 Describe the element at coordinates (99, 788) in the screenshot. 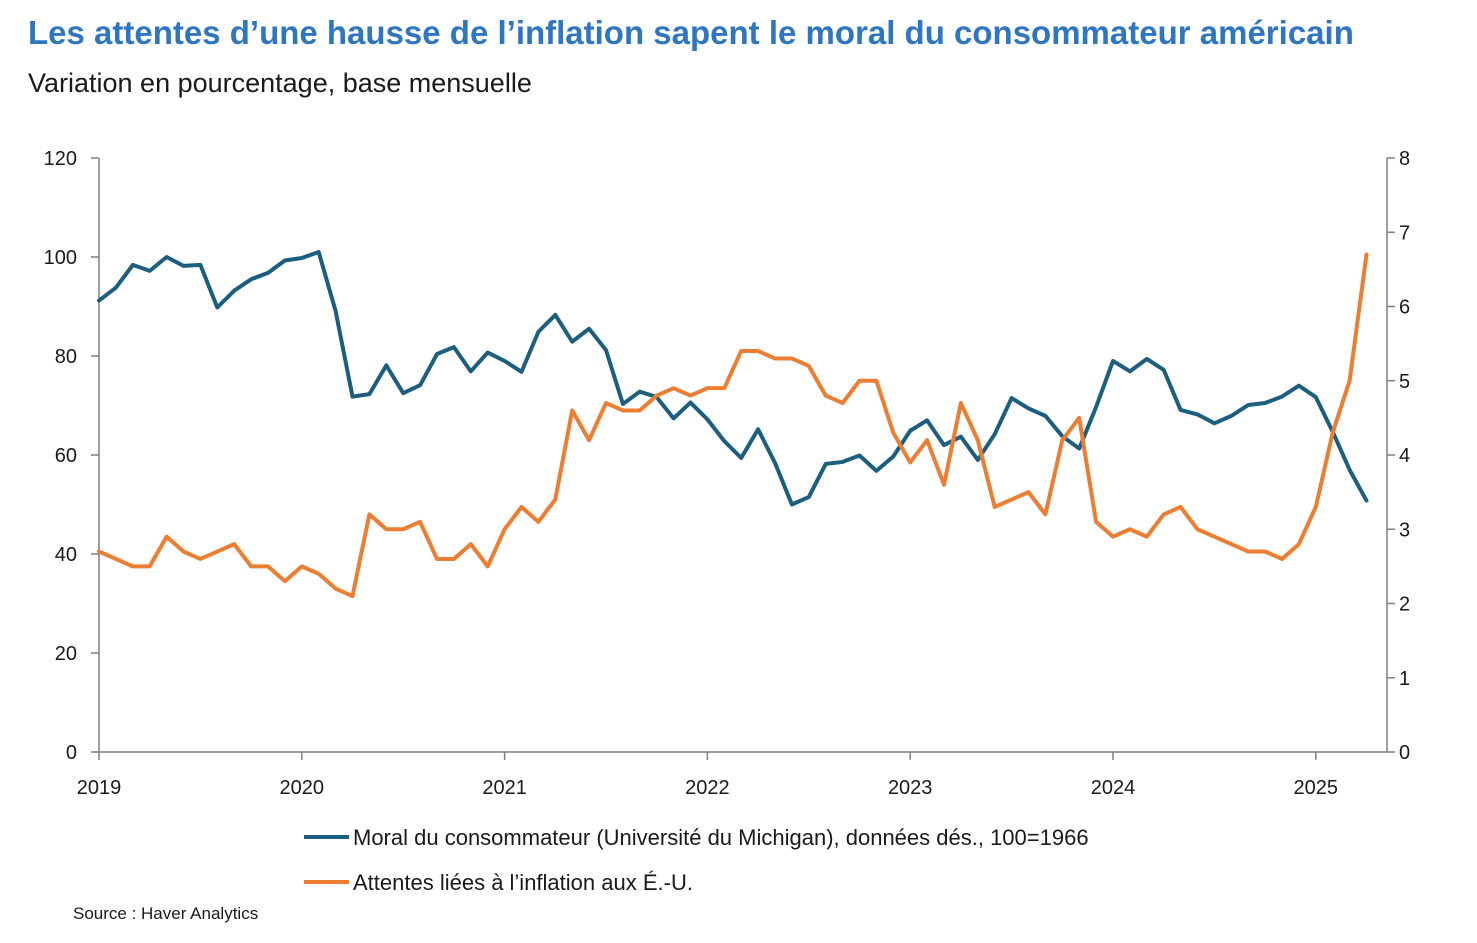

I see `x-tick-label: 2019` at that location.